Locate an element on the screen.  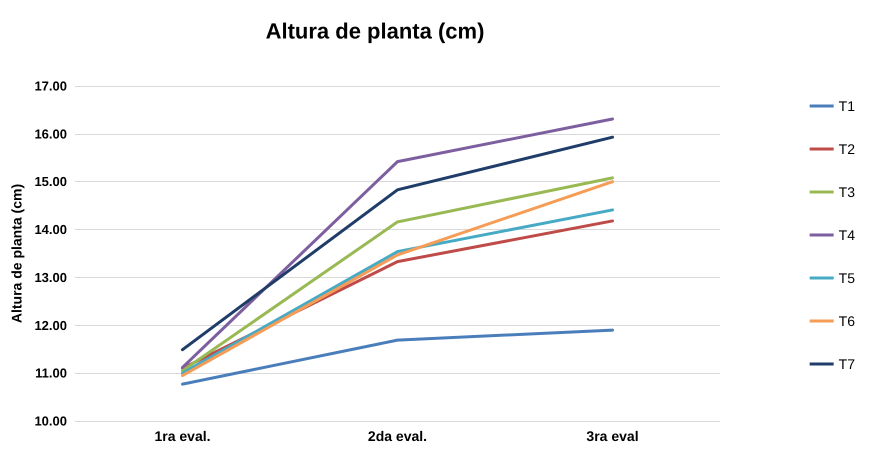
legend-label: T4 is located at coordinates (847, 235).